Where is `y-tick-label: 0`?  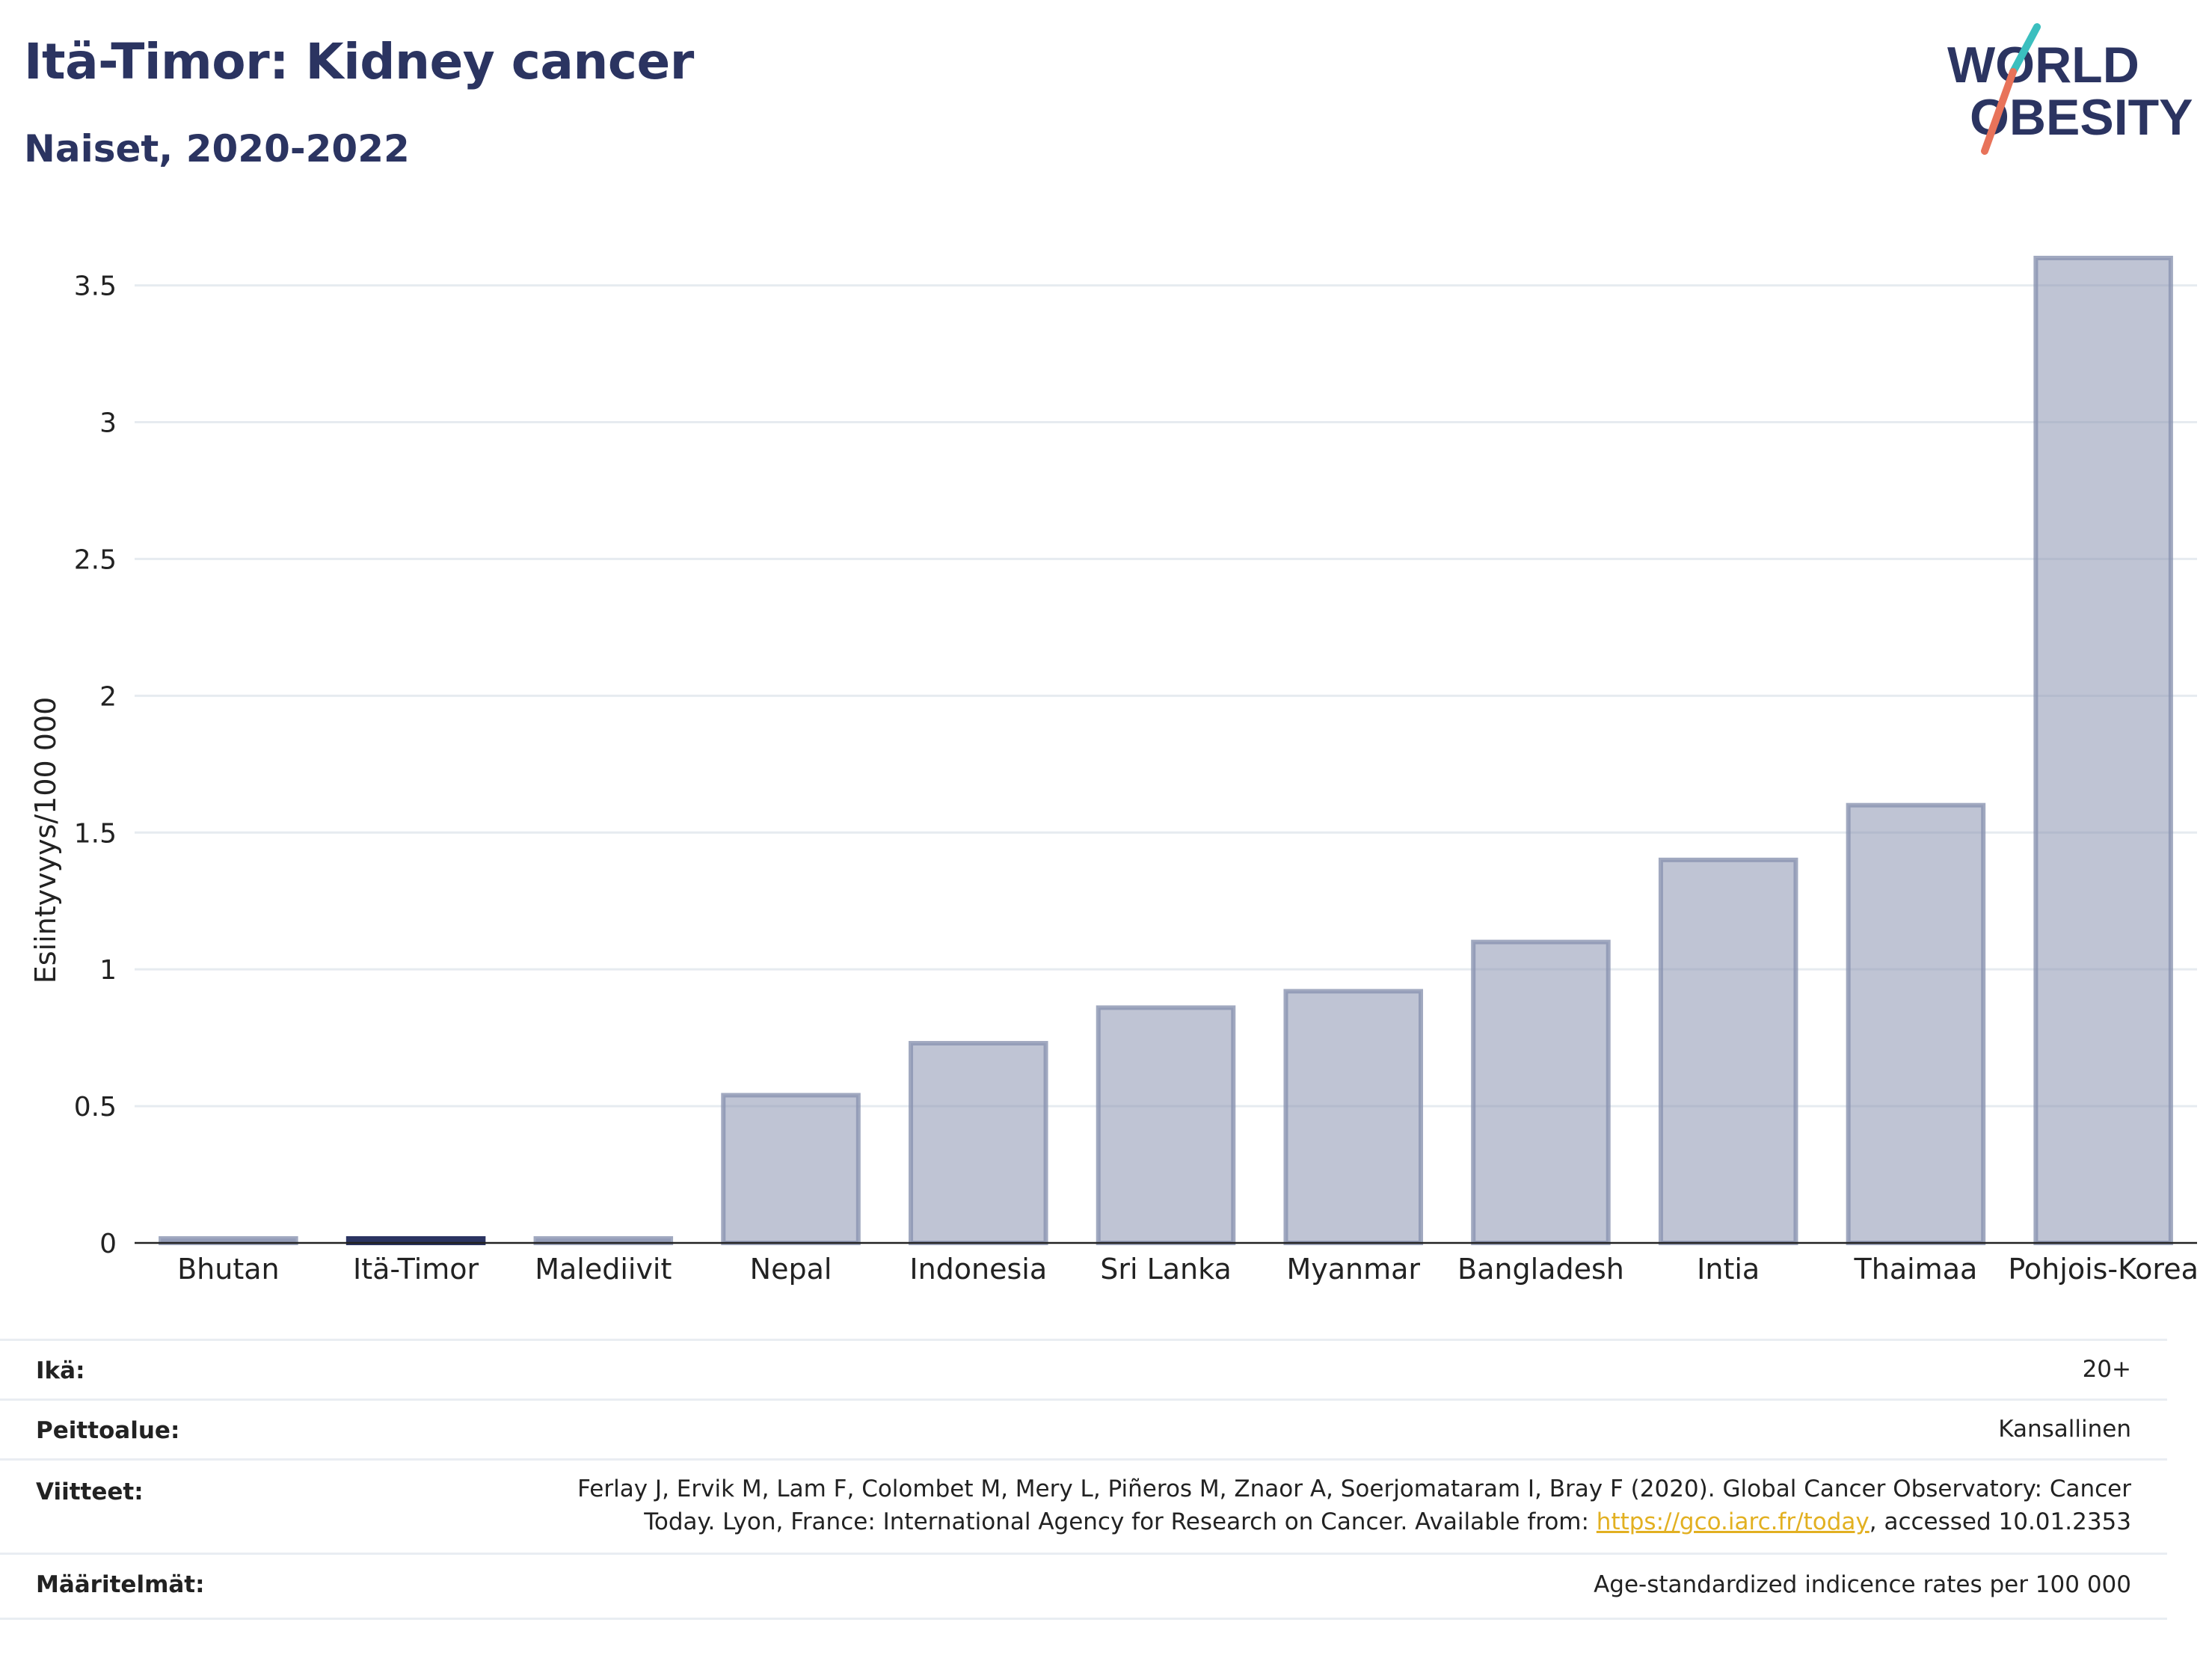 y-tick-label: 0 is located at coordinates (108, 1244).